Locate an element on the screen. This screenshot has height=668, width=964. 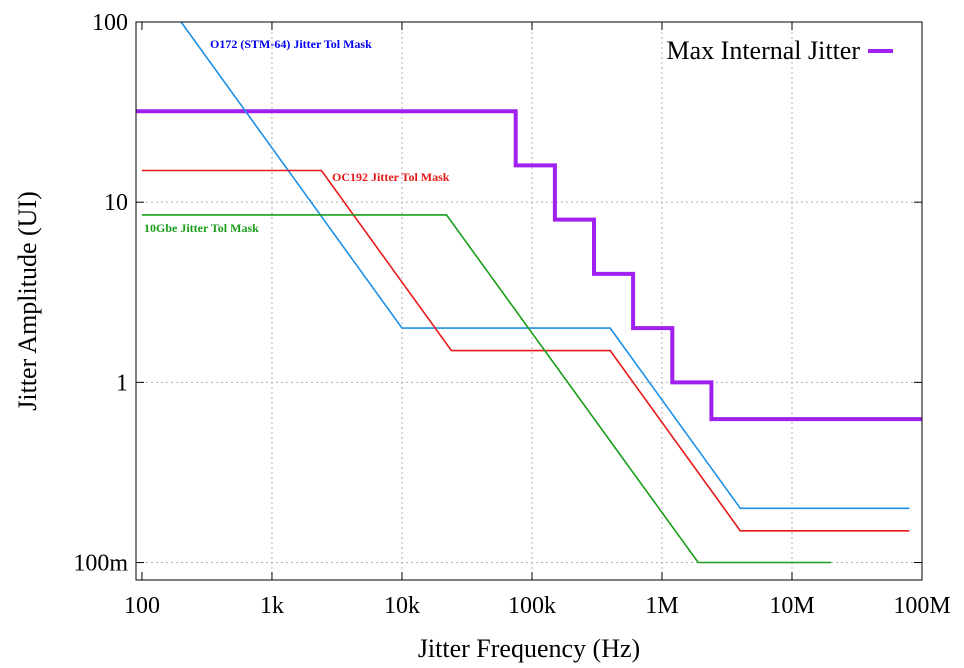
o172-mask-label: O172 (STM-64) Jitter Tol Mask is located at coordinates (291, 44).